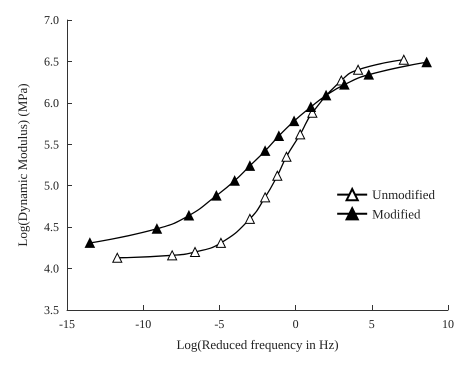  I want to click on y-tick-label: 3.5, so click(51, 310).